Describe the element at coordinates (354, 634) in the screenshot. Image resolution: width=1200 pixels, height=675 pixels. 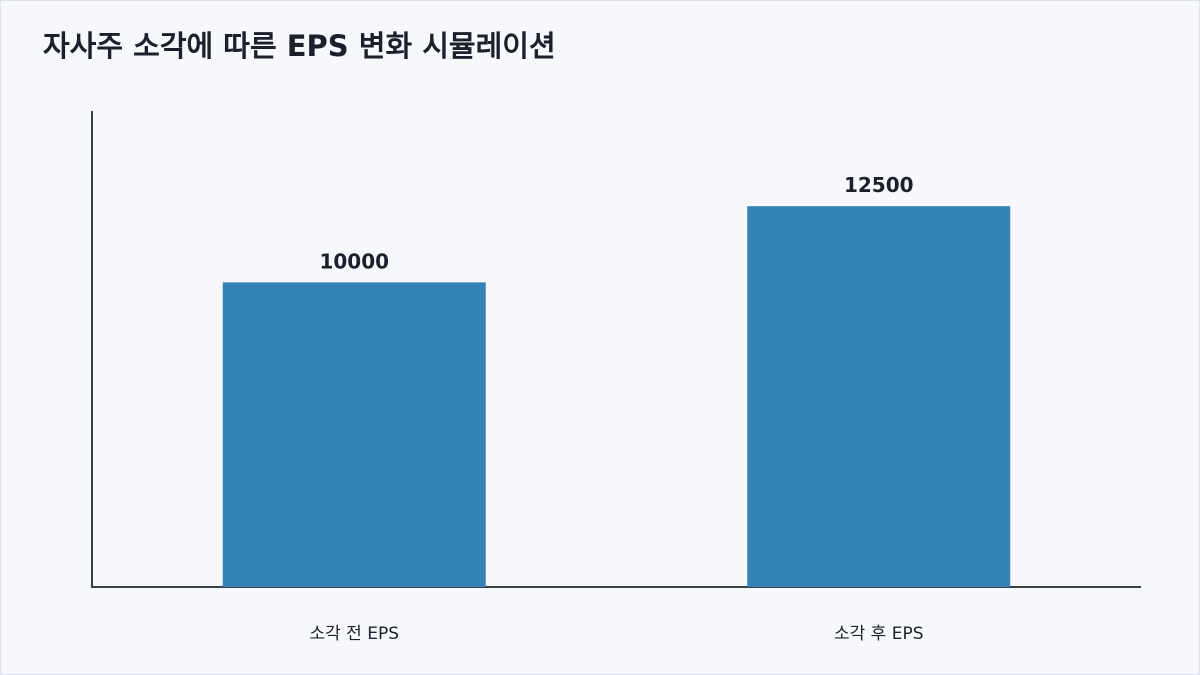
I see `x-tick-label-1: 소각 전 EPS` at that location.